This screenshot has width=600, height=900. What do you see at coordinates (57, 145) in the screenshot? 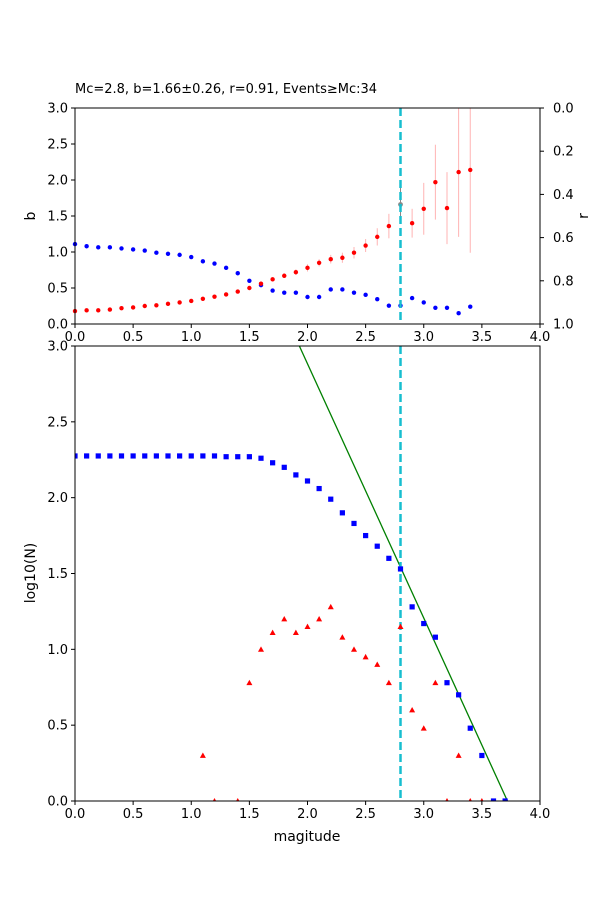
I see `top-y-tick-label: 2.5` at bounding box center [57, 145].